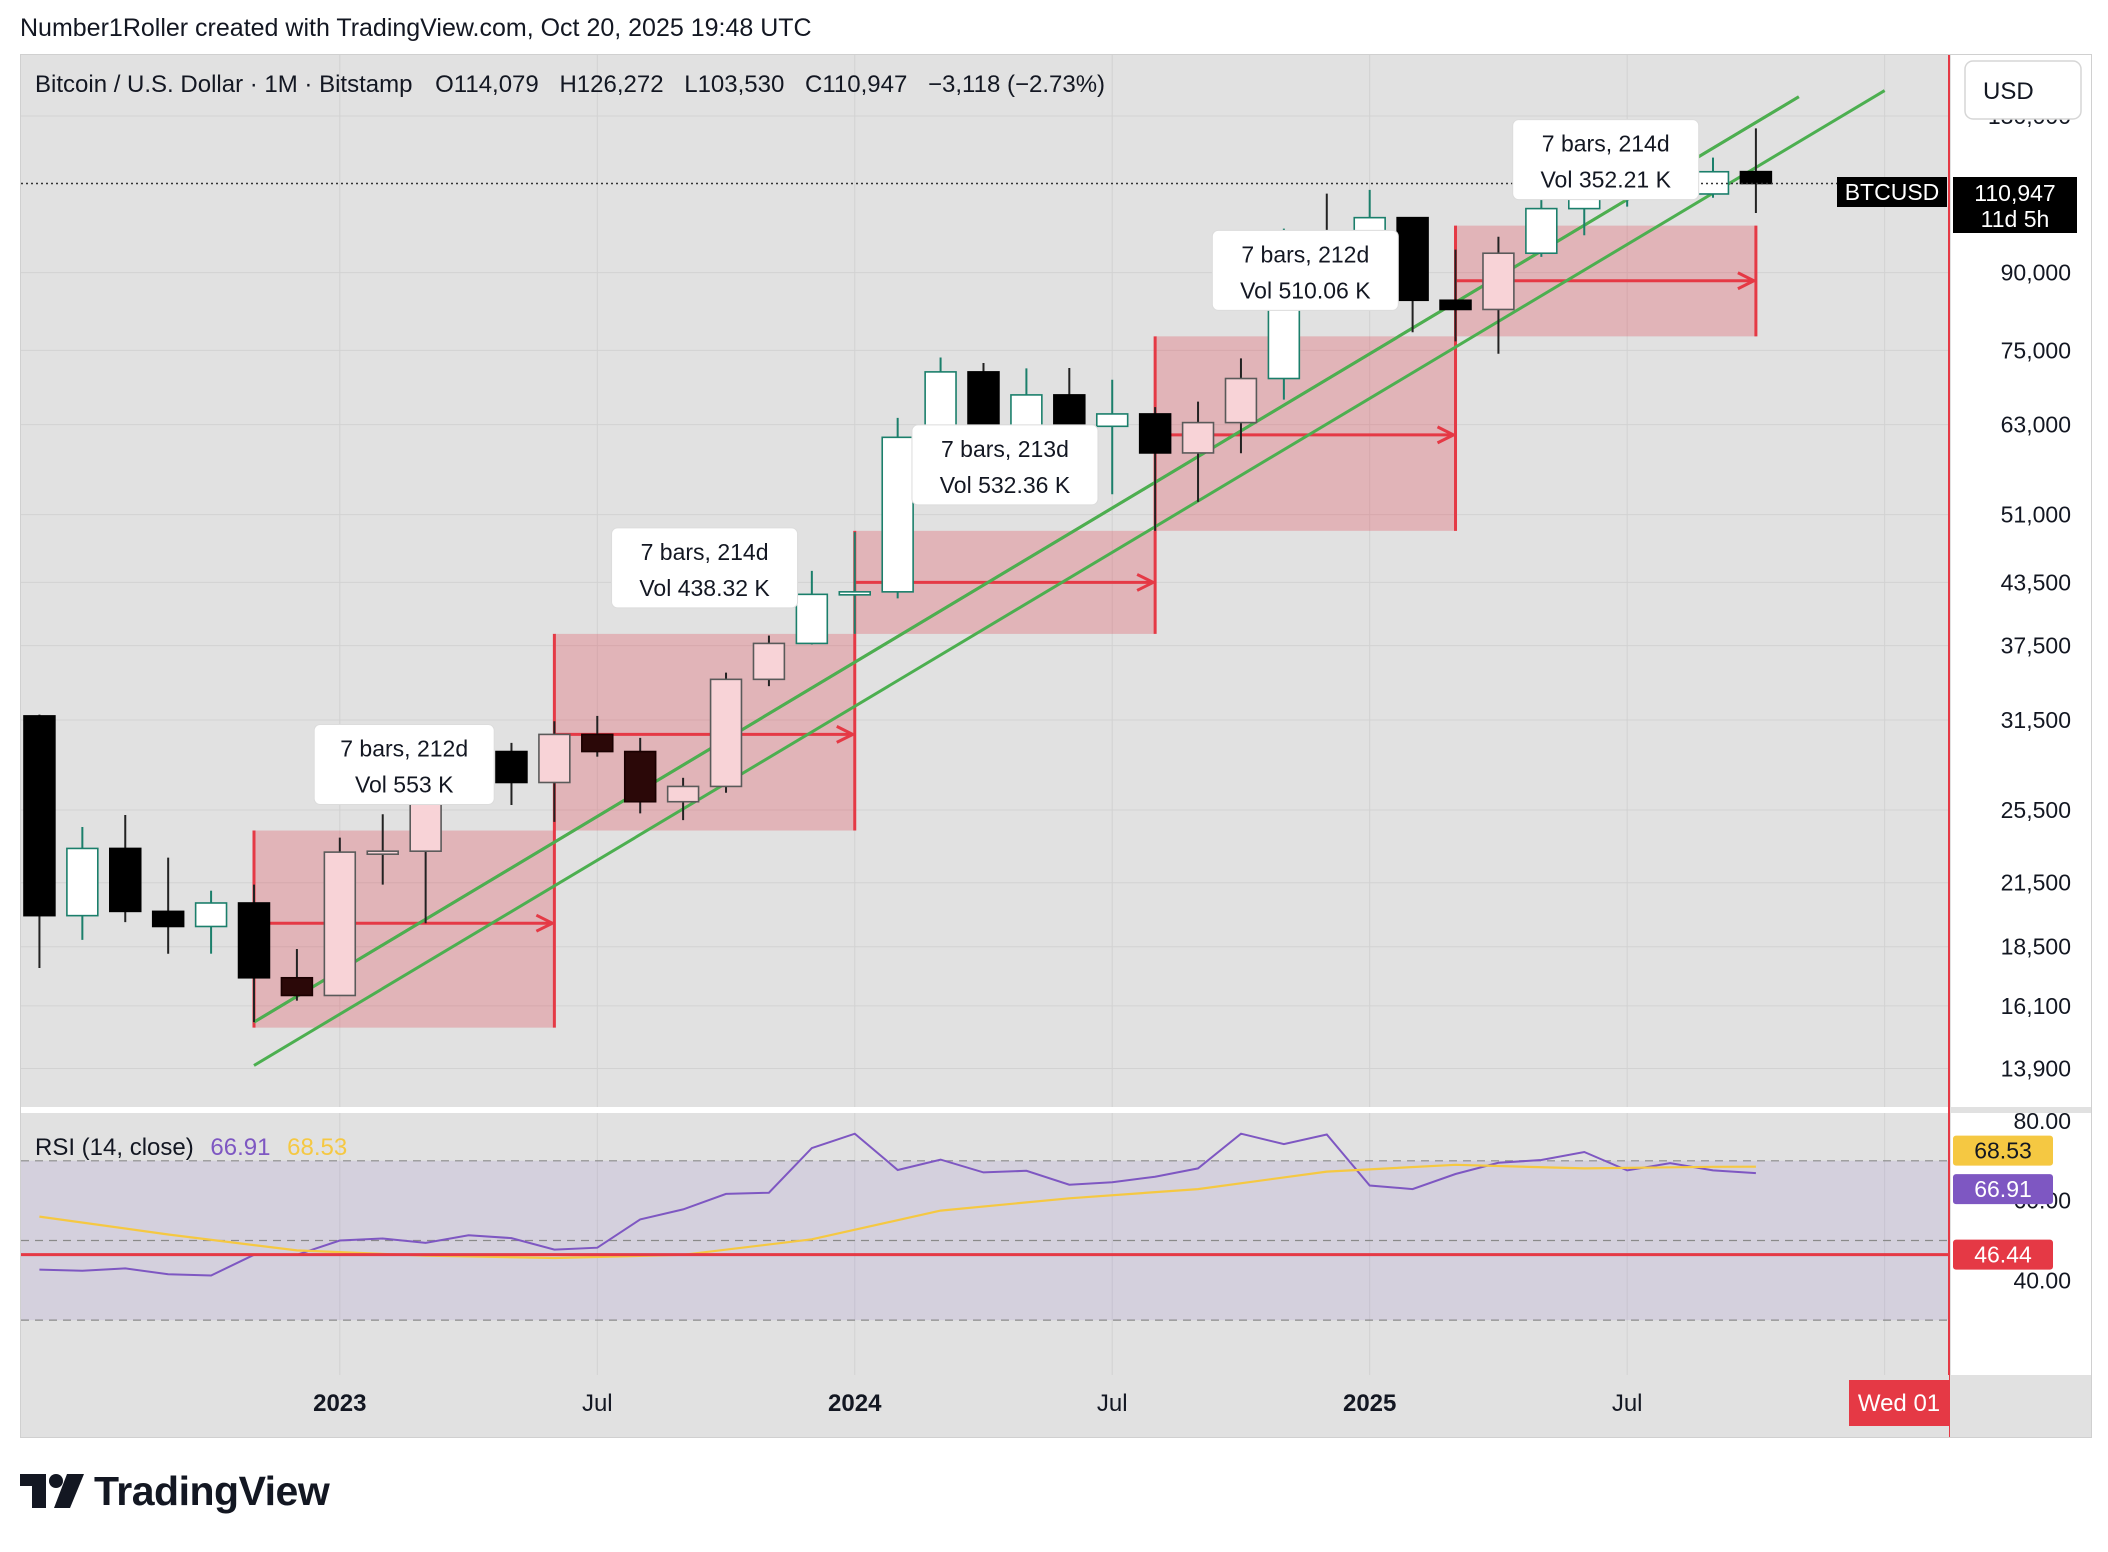 This screenshot has height=1552, width=2108. Describe the element at coordinates (2036, 947) in the screenshot. I see `price-tick-label: 18,500` at that location.